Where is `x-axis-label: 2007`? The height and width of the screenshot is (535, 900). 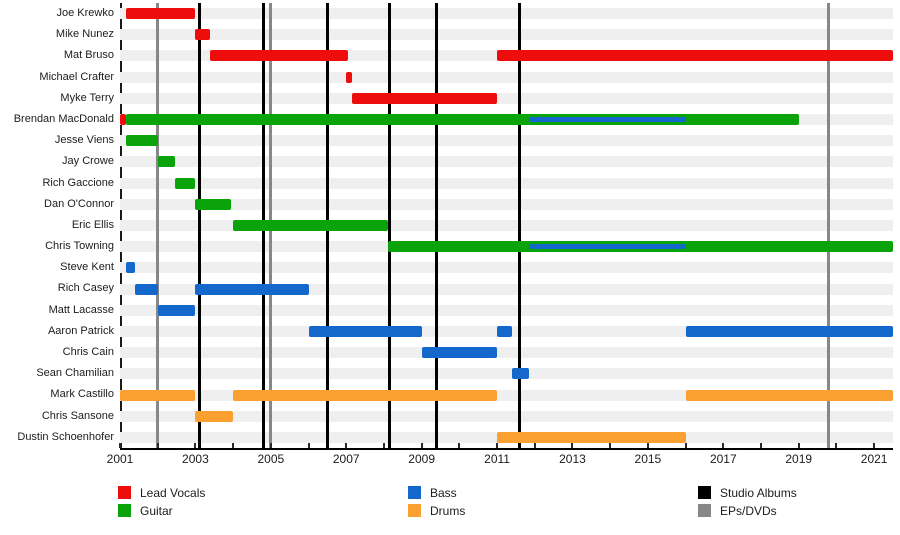
x-axis-label: 2007 is located at coordinates (346, 459).